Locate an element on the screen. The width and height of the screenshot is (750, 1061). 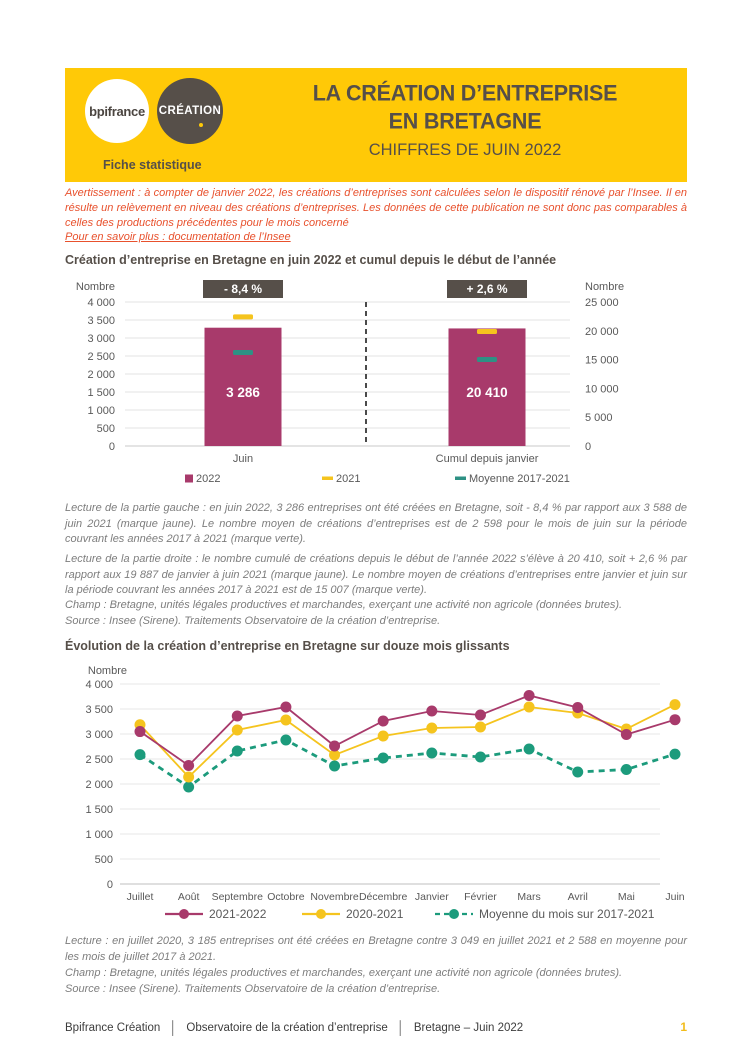
variation-badge-label: + 2,6 % is located at coordinates (486, 289).